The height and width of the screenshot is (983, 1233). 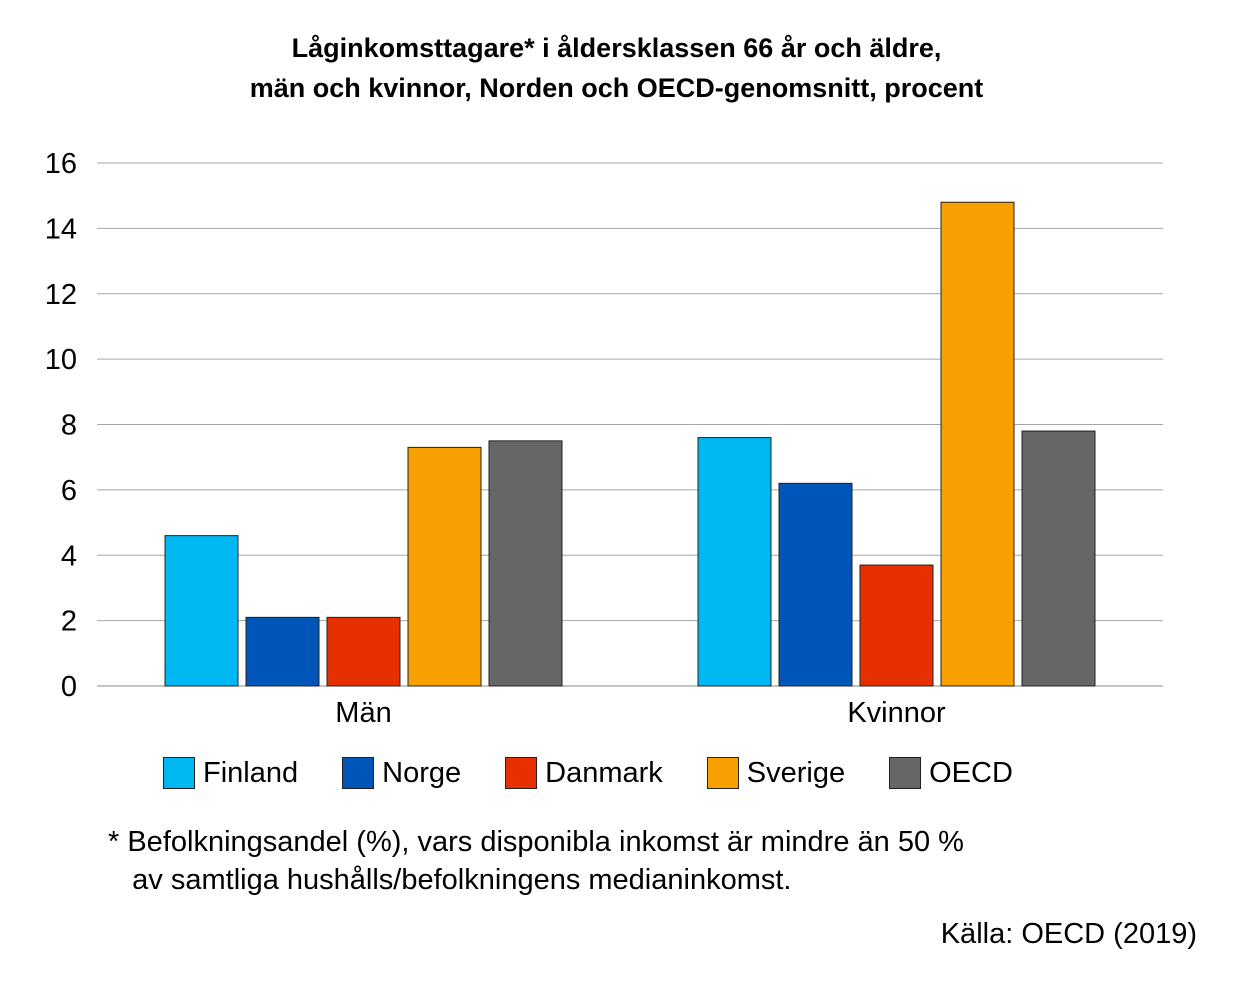 I want to click on legend-item-danmark: Danmark, so click(x=584, y=773).